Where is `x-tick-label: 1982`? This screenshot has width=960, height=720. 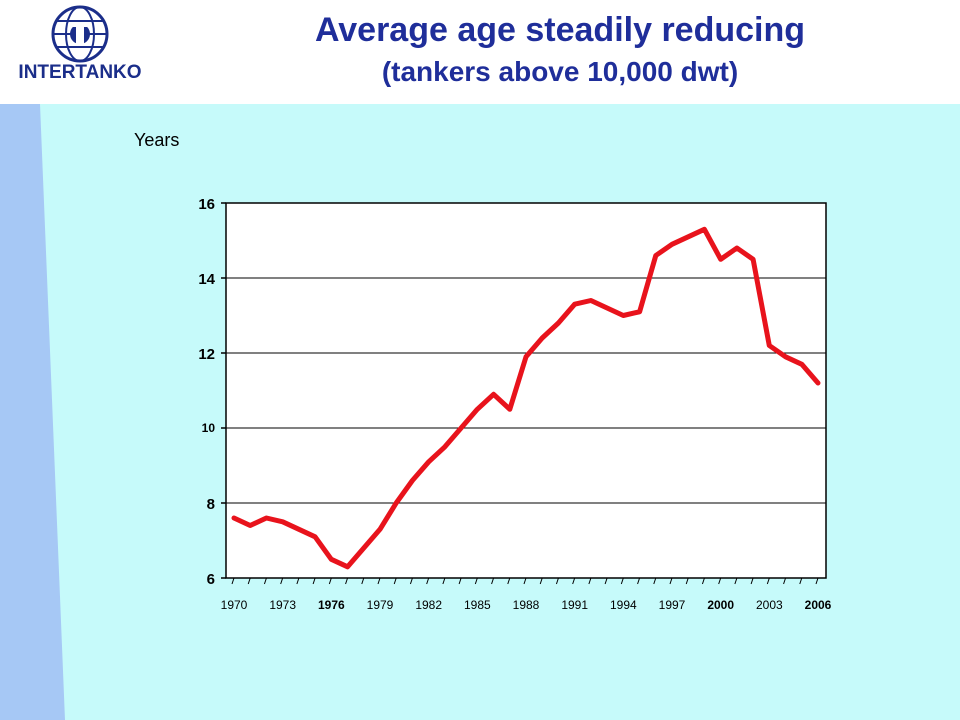
x-tick-label: 1982 is located at coordinates (428, 605).